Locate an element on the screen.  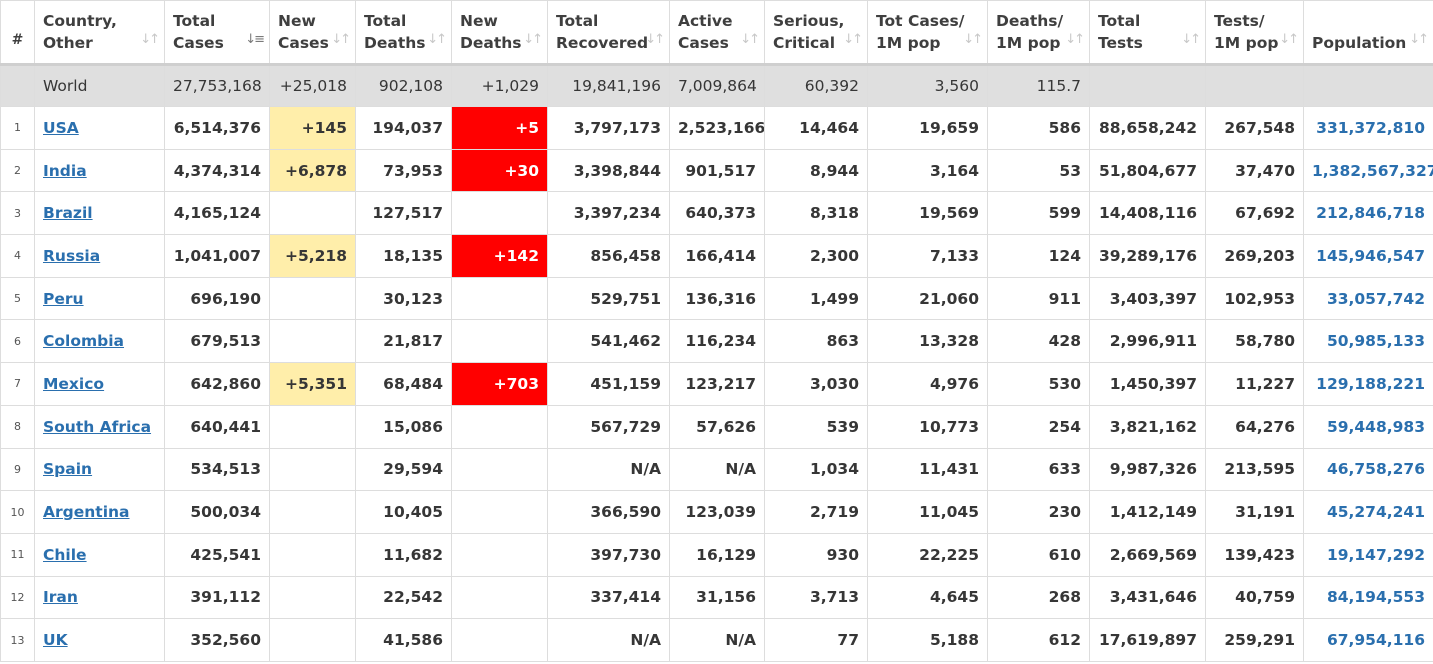
header-total-recovered-line2: Recovered is located at coordinates (602, 43).